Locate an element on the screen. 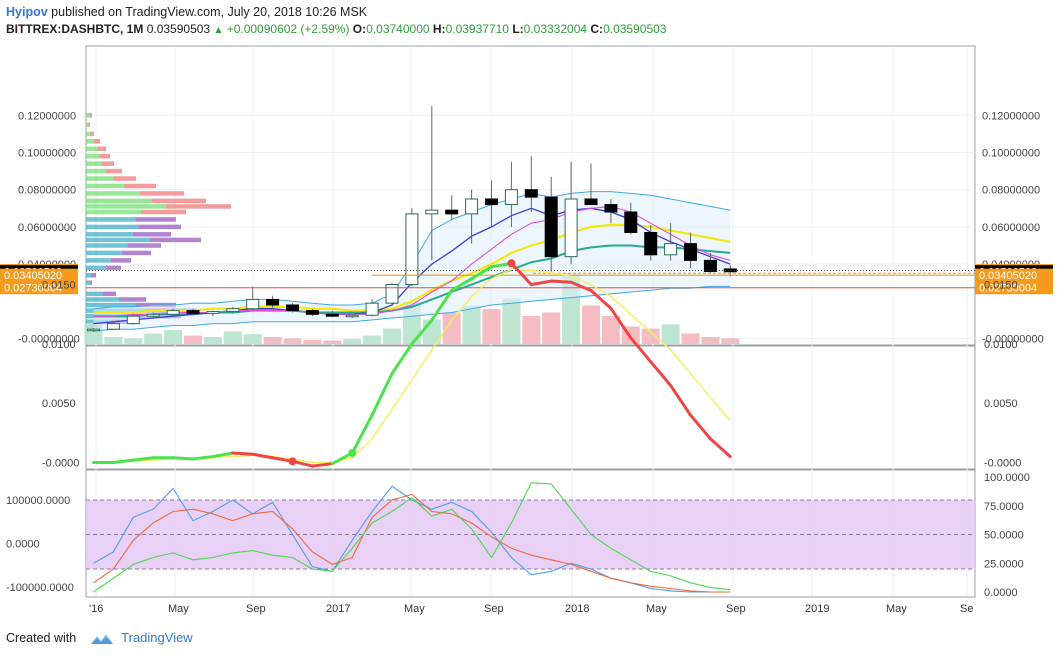 This screenshot has height=655, width=1057. author-link: Hyipov is located at coordinates (27, 12).